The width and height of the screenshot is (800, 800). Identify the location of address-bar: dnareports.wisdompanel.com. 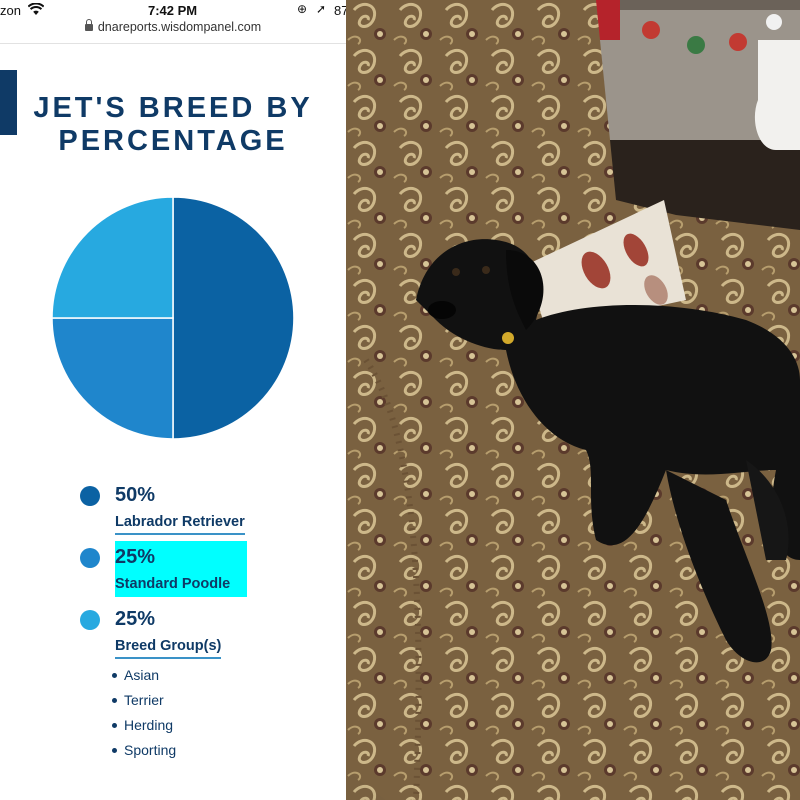
(173, 30).